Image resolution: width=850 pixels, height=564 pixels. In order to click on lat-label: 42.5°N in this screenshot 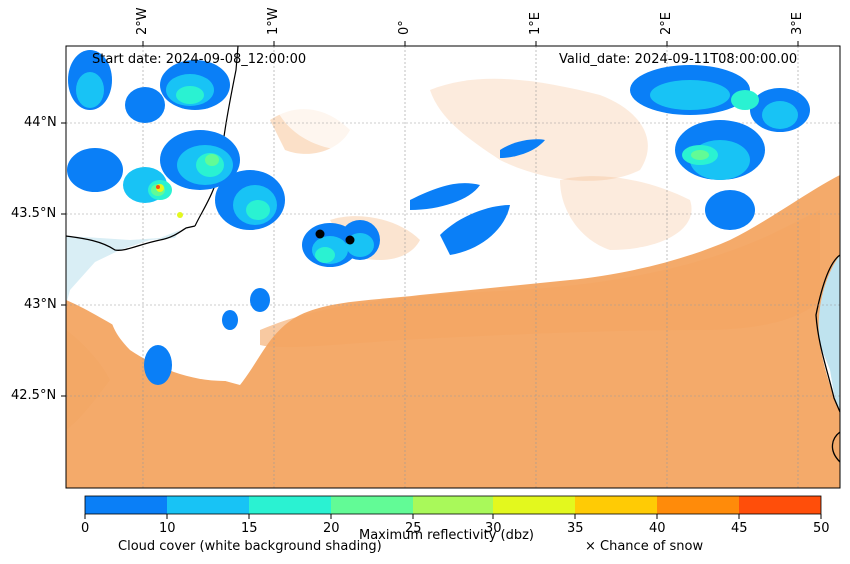, I will do `click(34, 395)`.